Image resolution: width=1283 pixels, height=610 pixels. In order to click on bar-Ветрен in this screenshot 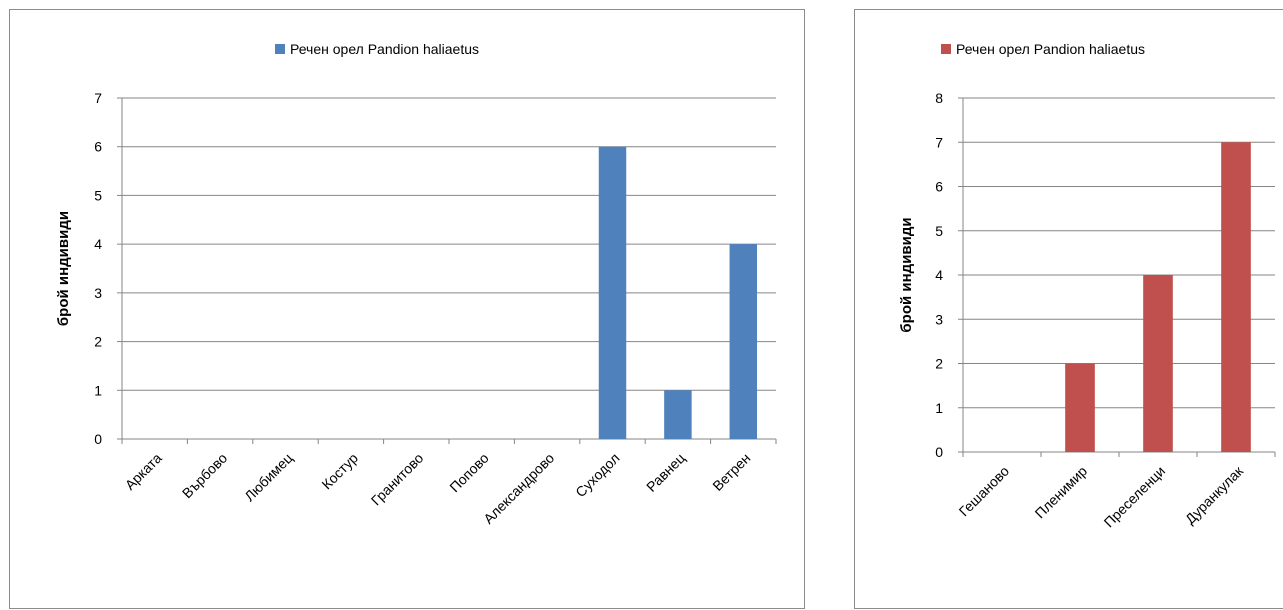, I will do `click(743, 341)`.